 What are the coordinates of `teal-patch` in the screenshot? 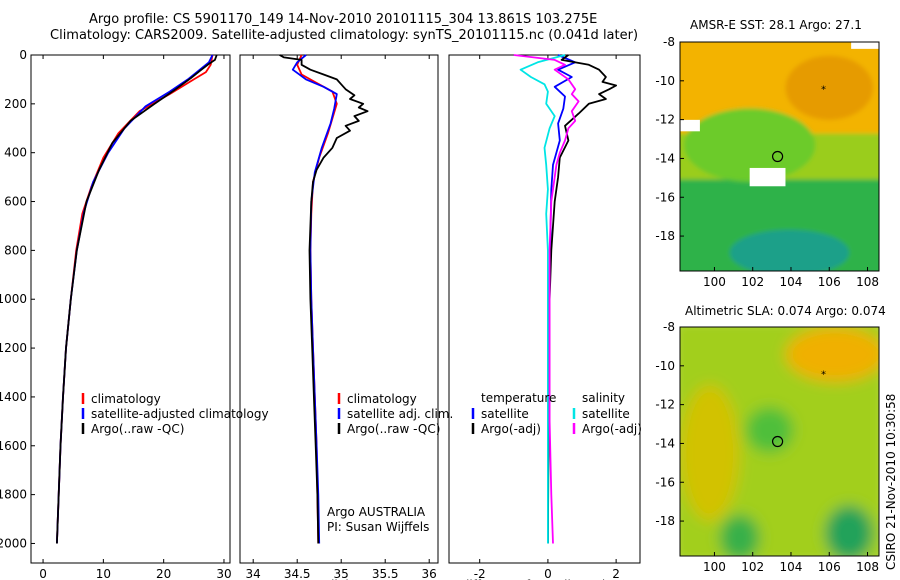 It's located at (789, 250).